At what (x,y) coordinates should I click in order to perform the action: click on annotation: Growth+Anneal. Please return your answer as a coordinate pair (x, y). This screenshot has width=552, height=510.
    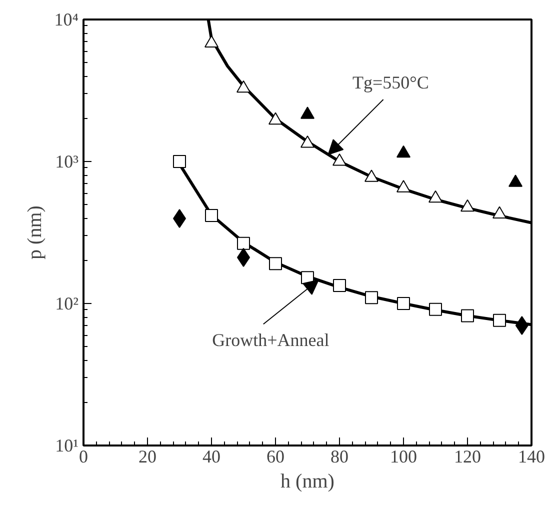
    Looking at the image, I should click on (271, 340).